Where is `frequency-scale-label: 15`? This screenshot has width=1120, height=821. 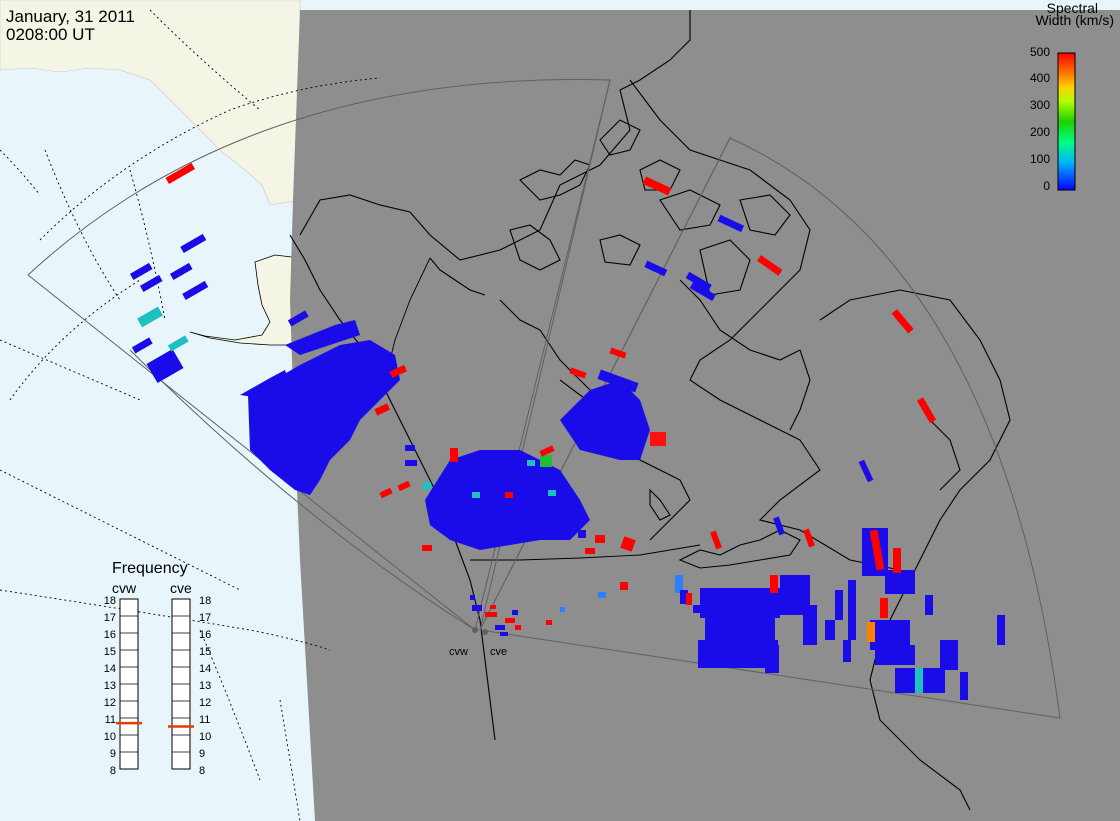 frequency-scale-label: 15 is located at coordinates (109, 652).